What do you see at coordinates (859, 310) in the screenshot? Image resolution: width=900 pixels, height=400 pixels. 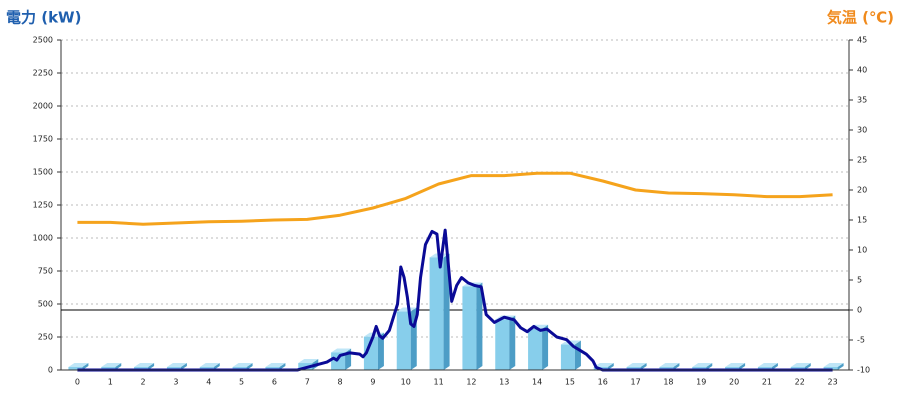 I see `y2-tick-label: 0` at bounding box center [859, 310].